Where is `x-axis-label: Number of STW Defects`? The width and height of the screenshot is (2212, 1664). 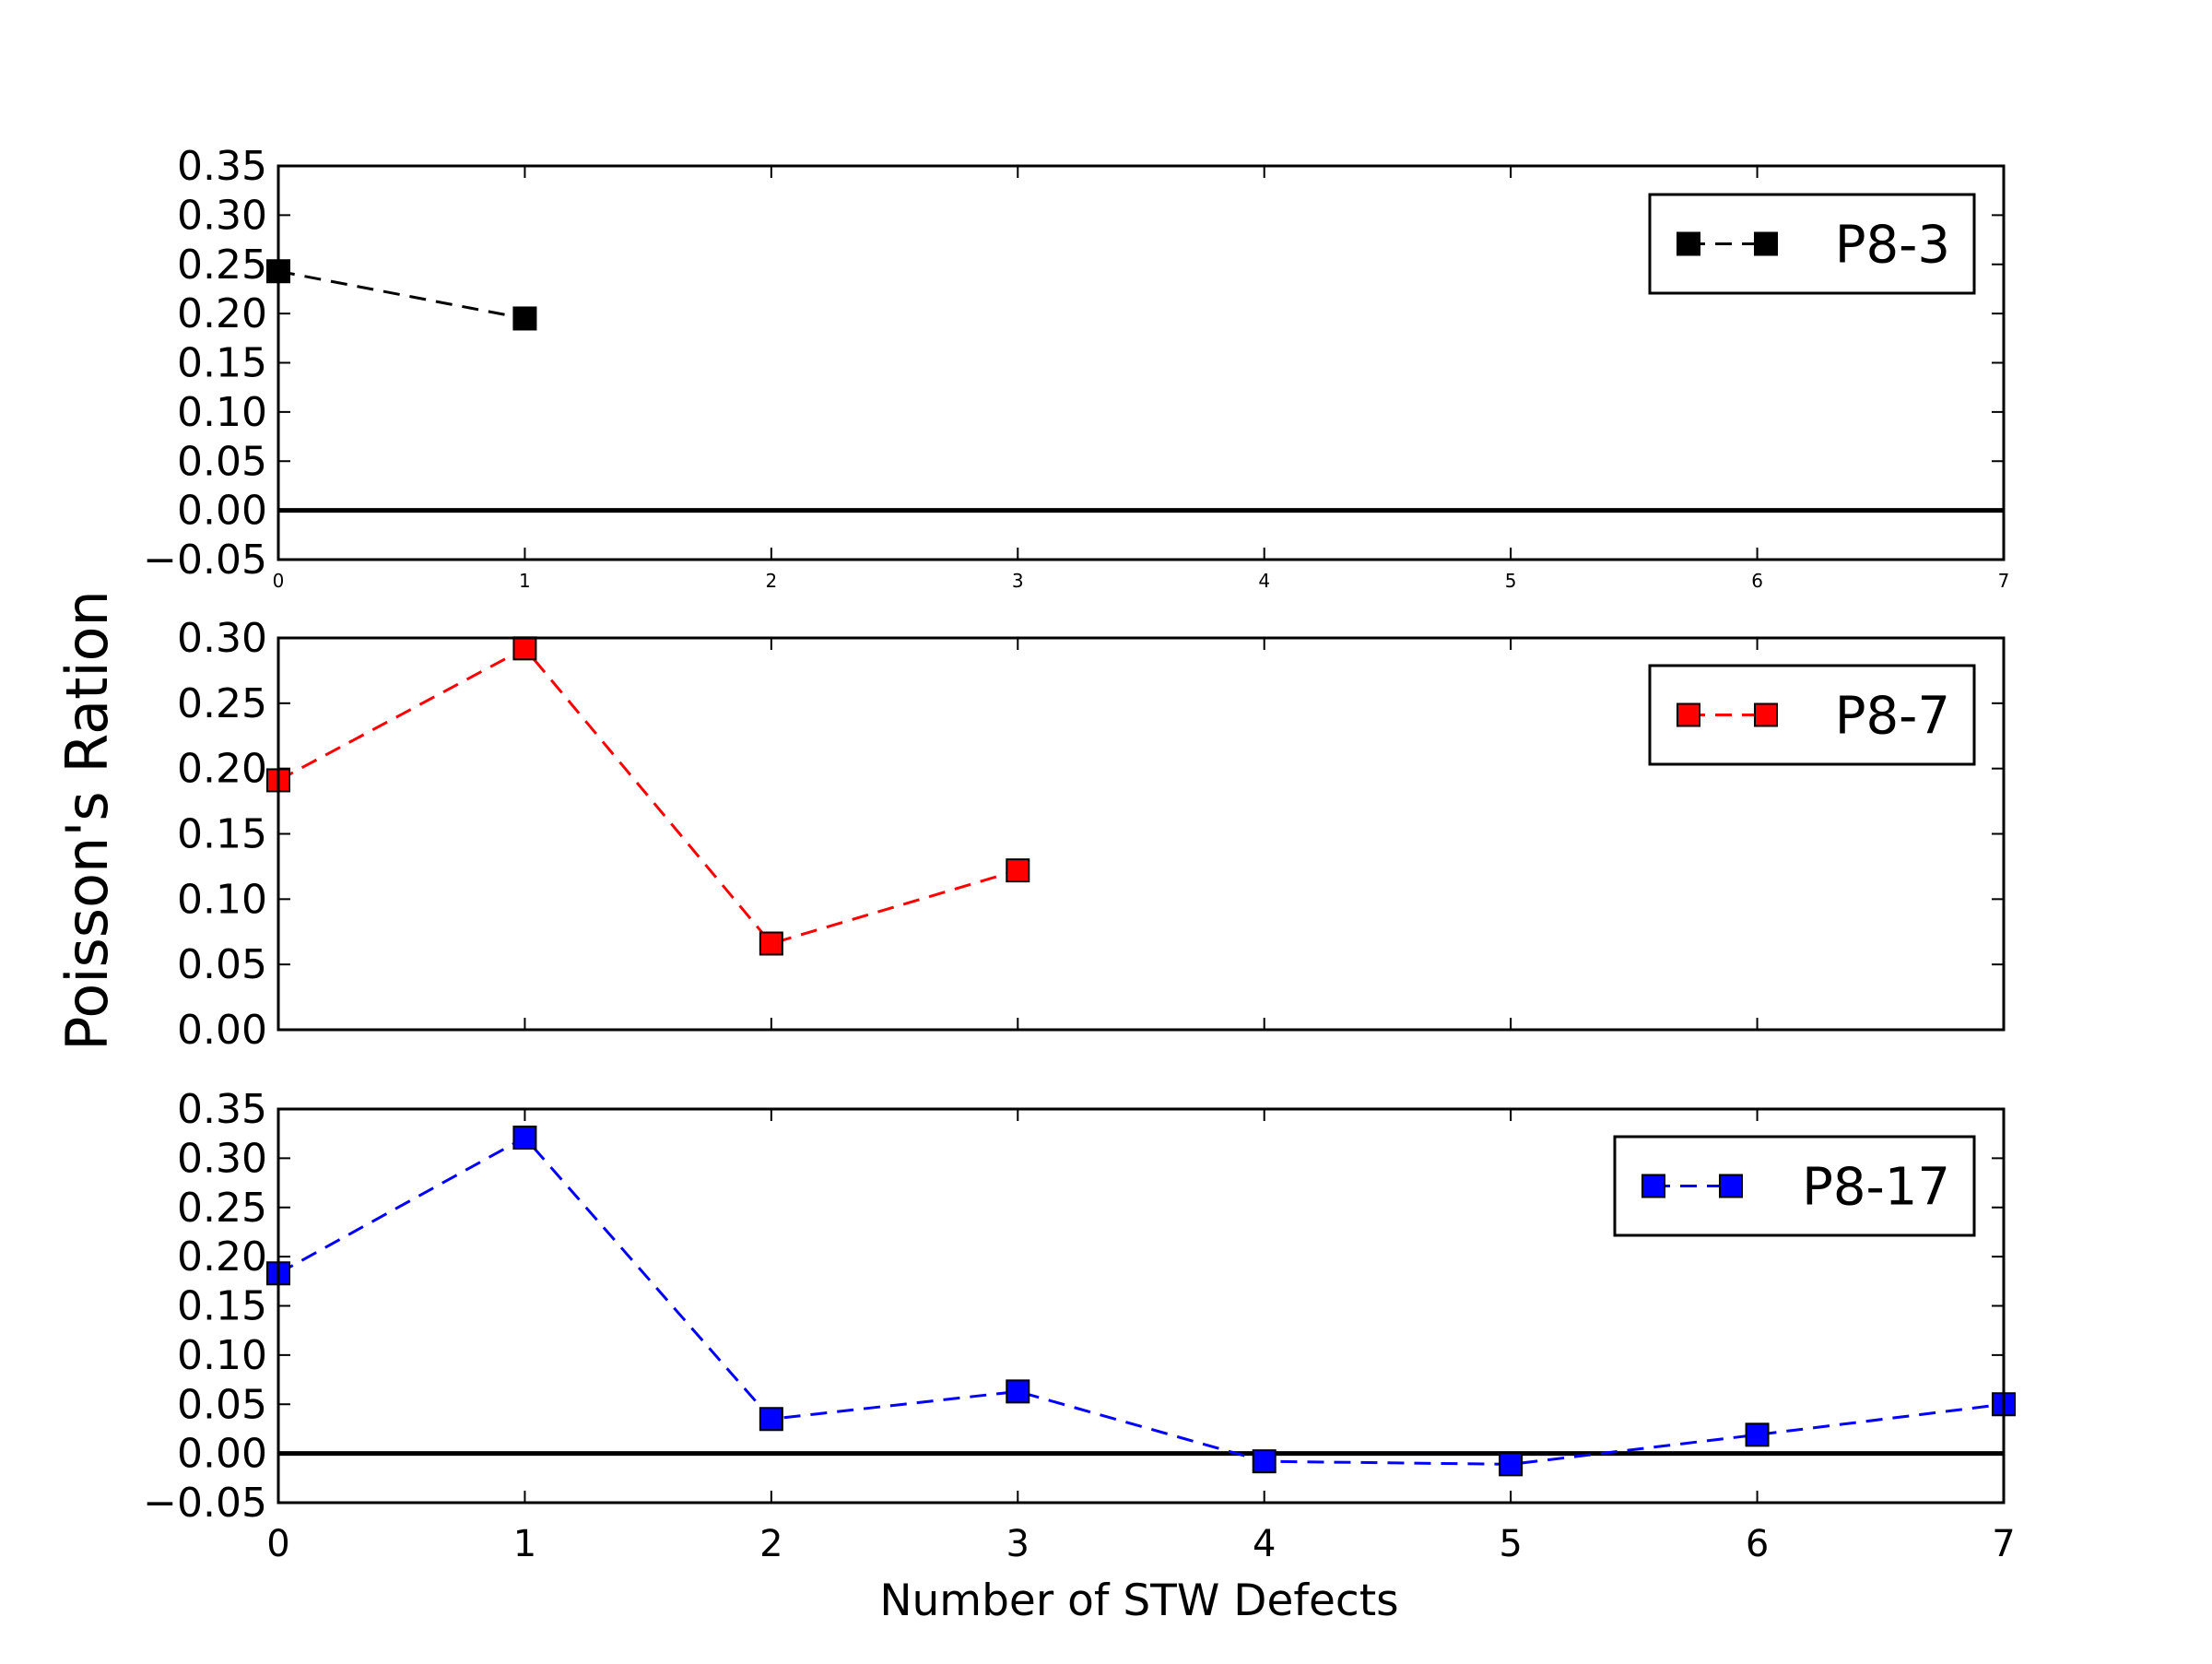 x-axis-label: Number of STW Defects is located at coordinates (1138, 1600).